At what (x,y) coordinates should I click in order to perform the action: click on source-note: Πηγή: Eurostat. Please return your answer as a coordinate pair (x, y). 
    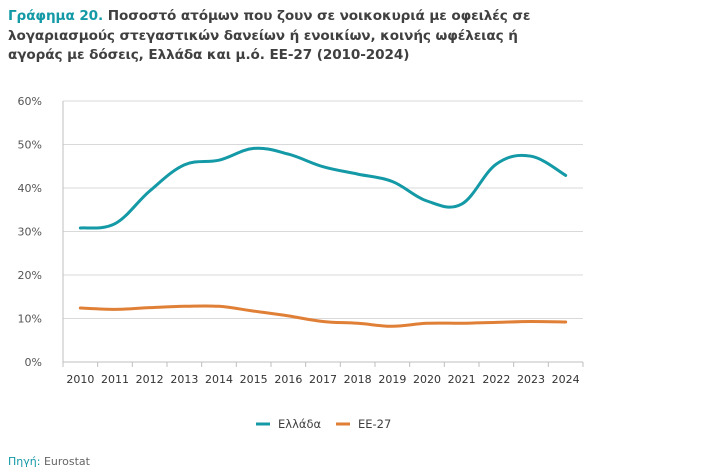
    Looking at the image, I should click on (49, 461).